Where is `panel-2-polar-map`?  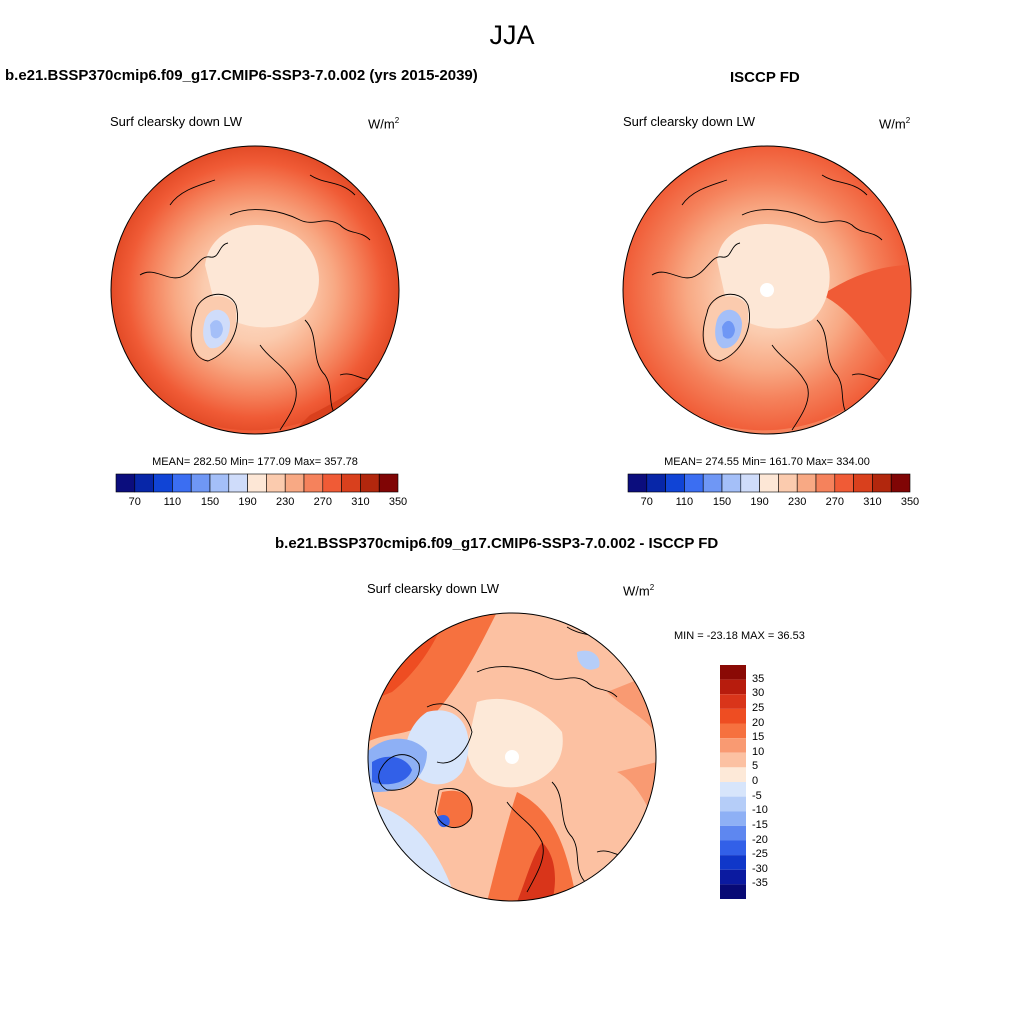
panel-2-polar-map is located at coordinates (767, 290).